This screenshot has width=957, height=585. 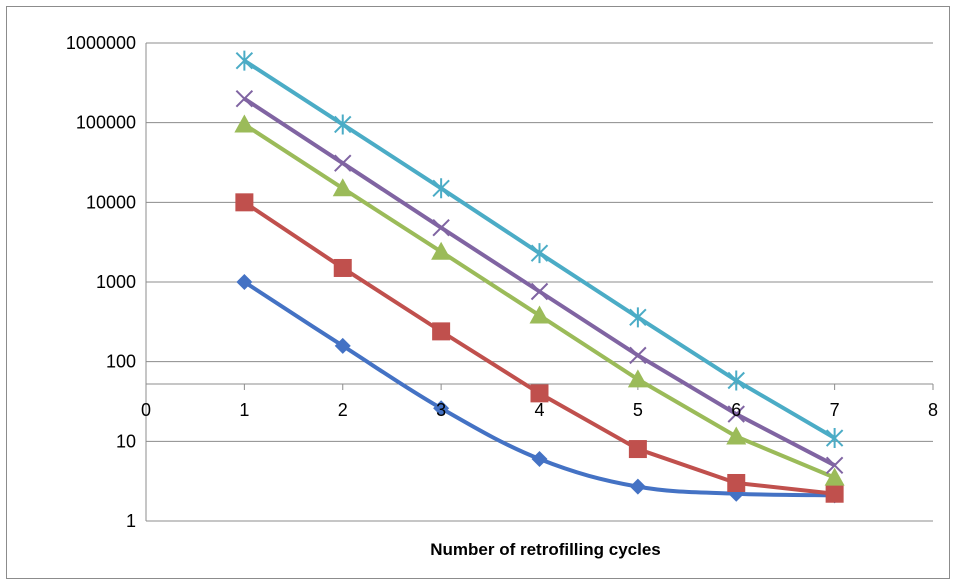 I want to click on y-tick-label: 10000, so click(x=111, y=202).